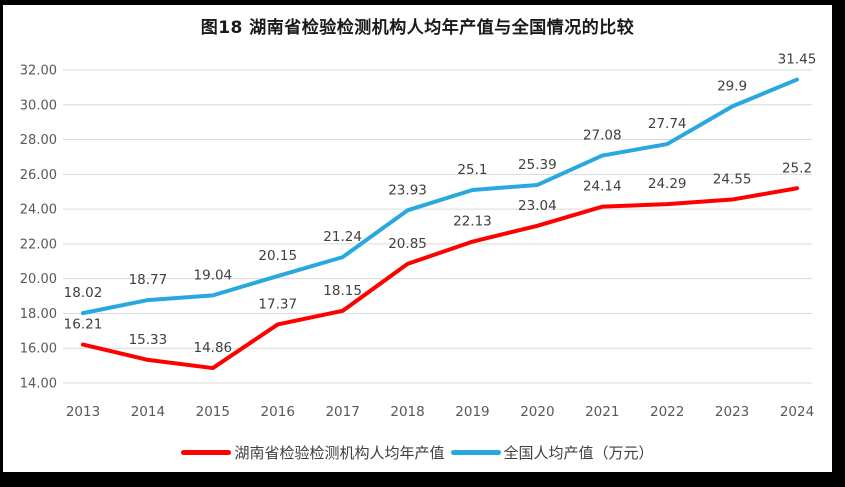  Describe the element at coordinates (38, 314) in the screenshot. I see `y-axis-tick-label: 18.00` at that location.